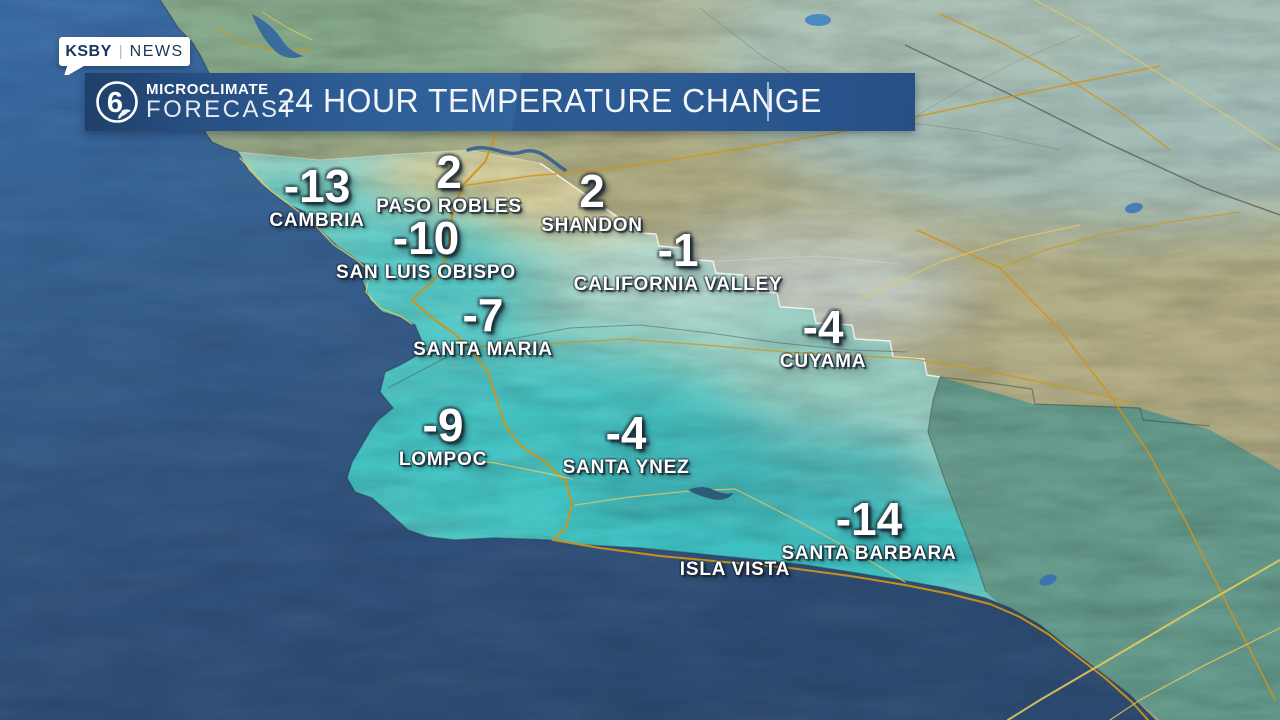  I want to click on badge-tail, so click(75, 70).